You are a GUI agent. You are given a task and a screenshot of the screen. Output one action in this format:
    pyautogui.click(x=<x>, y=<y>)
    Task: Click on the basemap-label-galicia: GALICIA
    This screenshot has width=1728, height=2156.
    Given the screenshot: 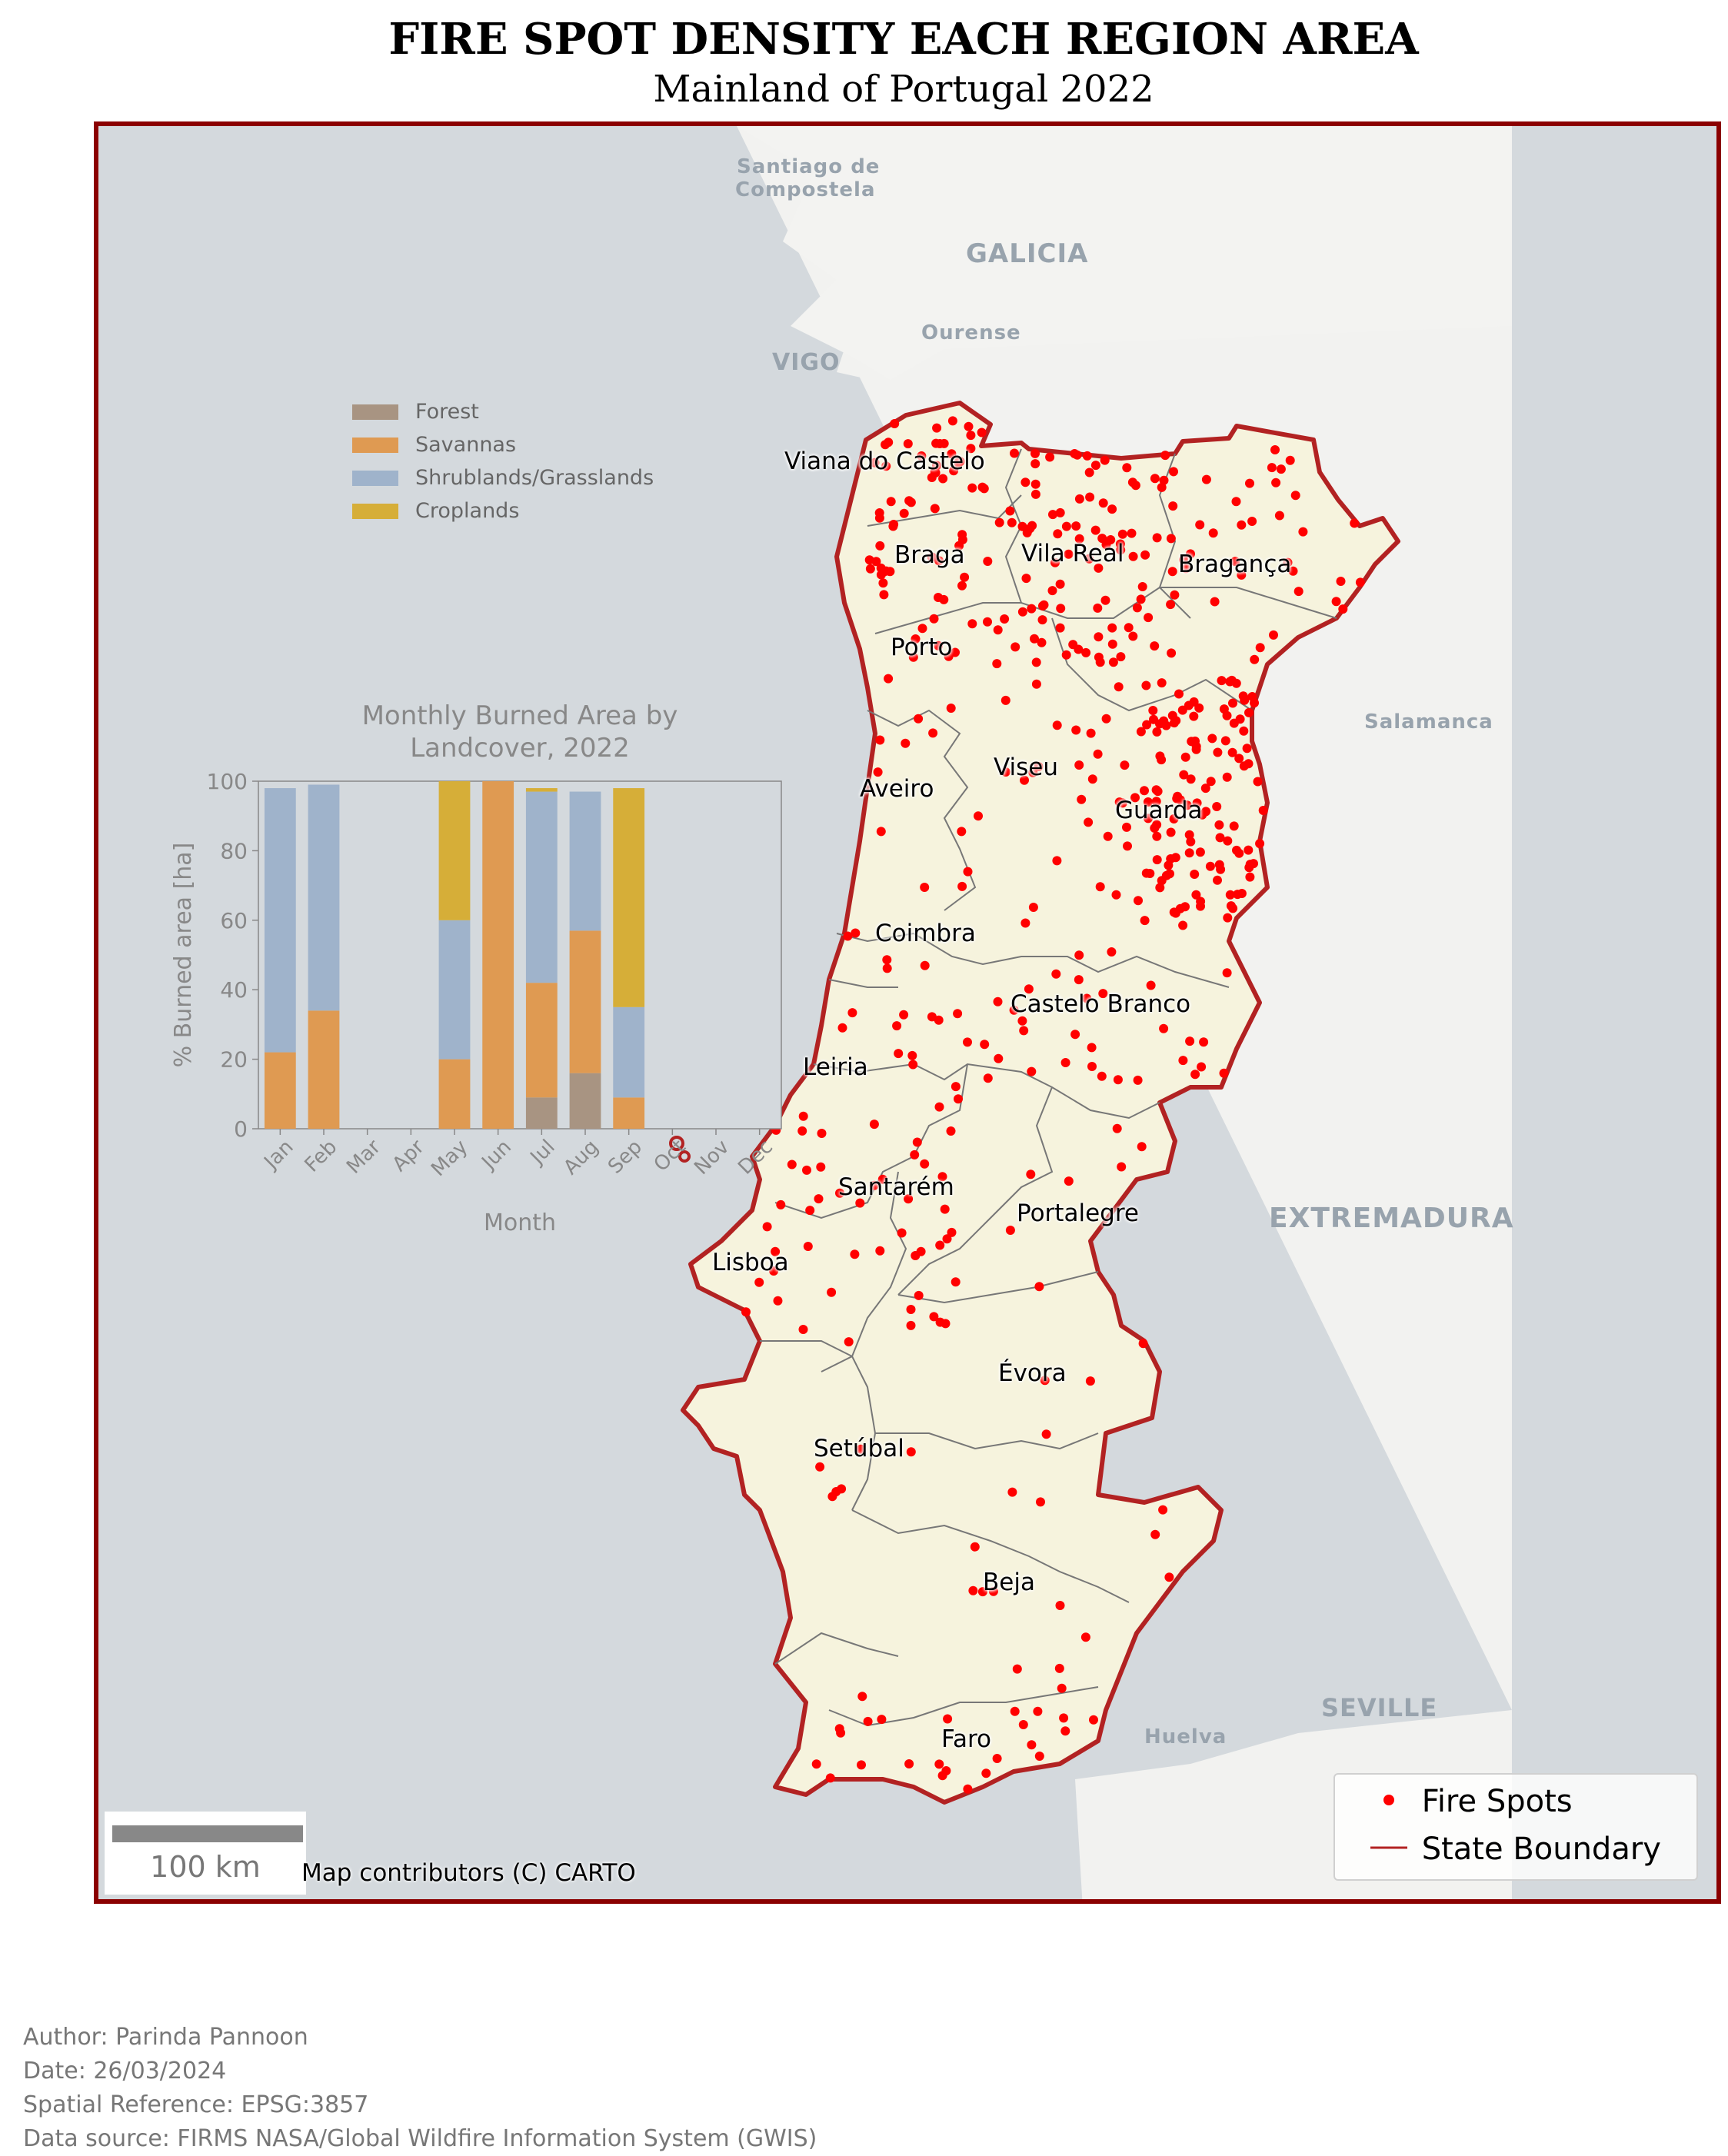 What is the action you would take?
    pyautogui.click(x=1028, y=253)
    